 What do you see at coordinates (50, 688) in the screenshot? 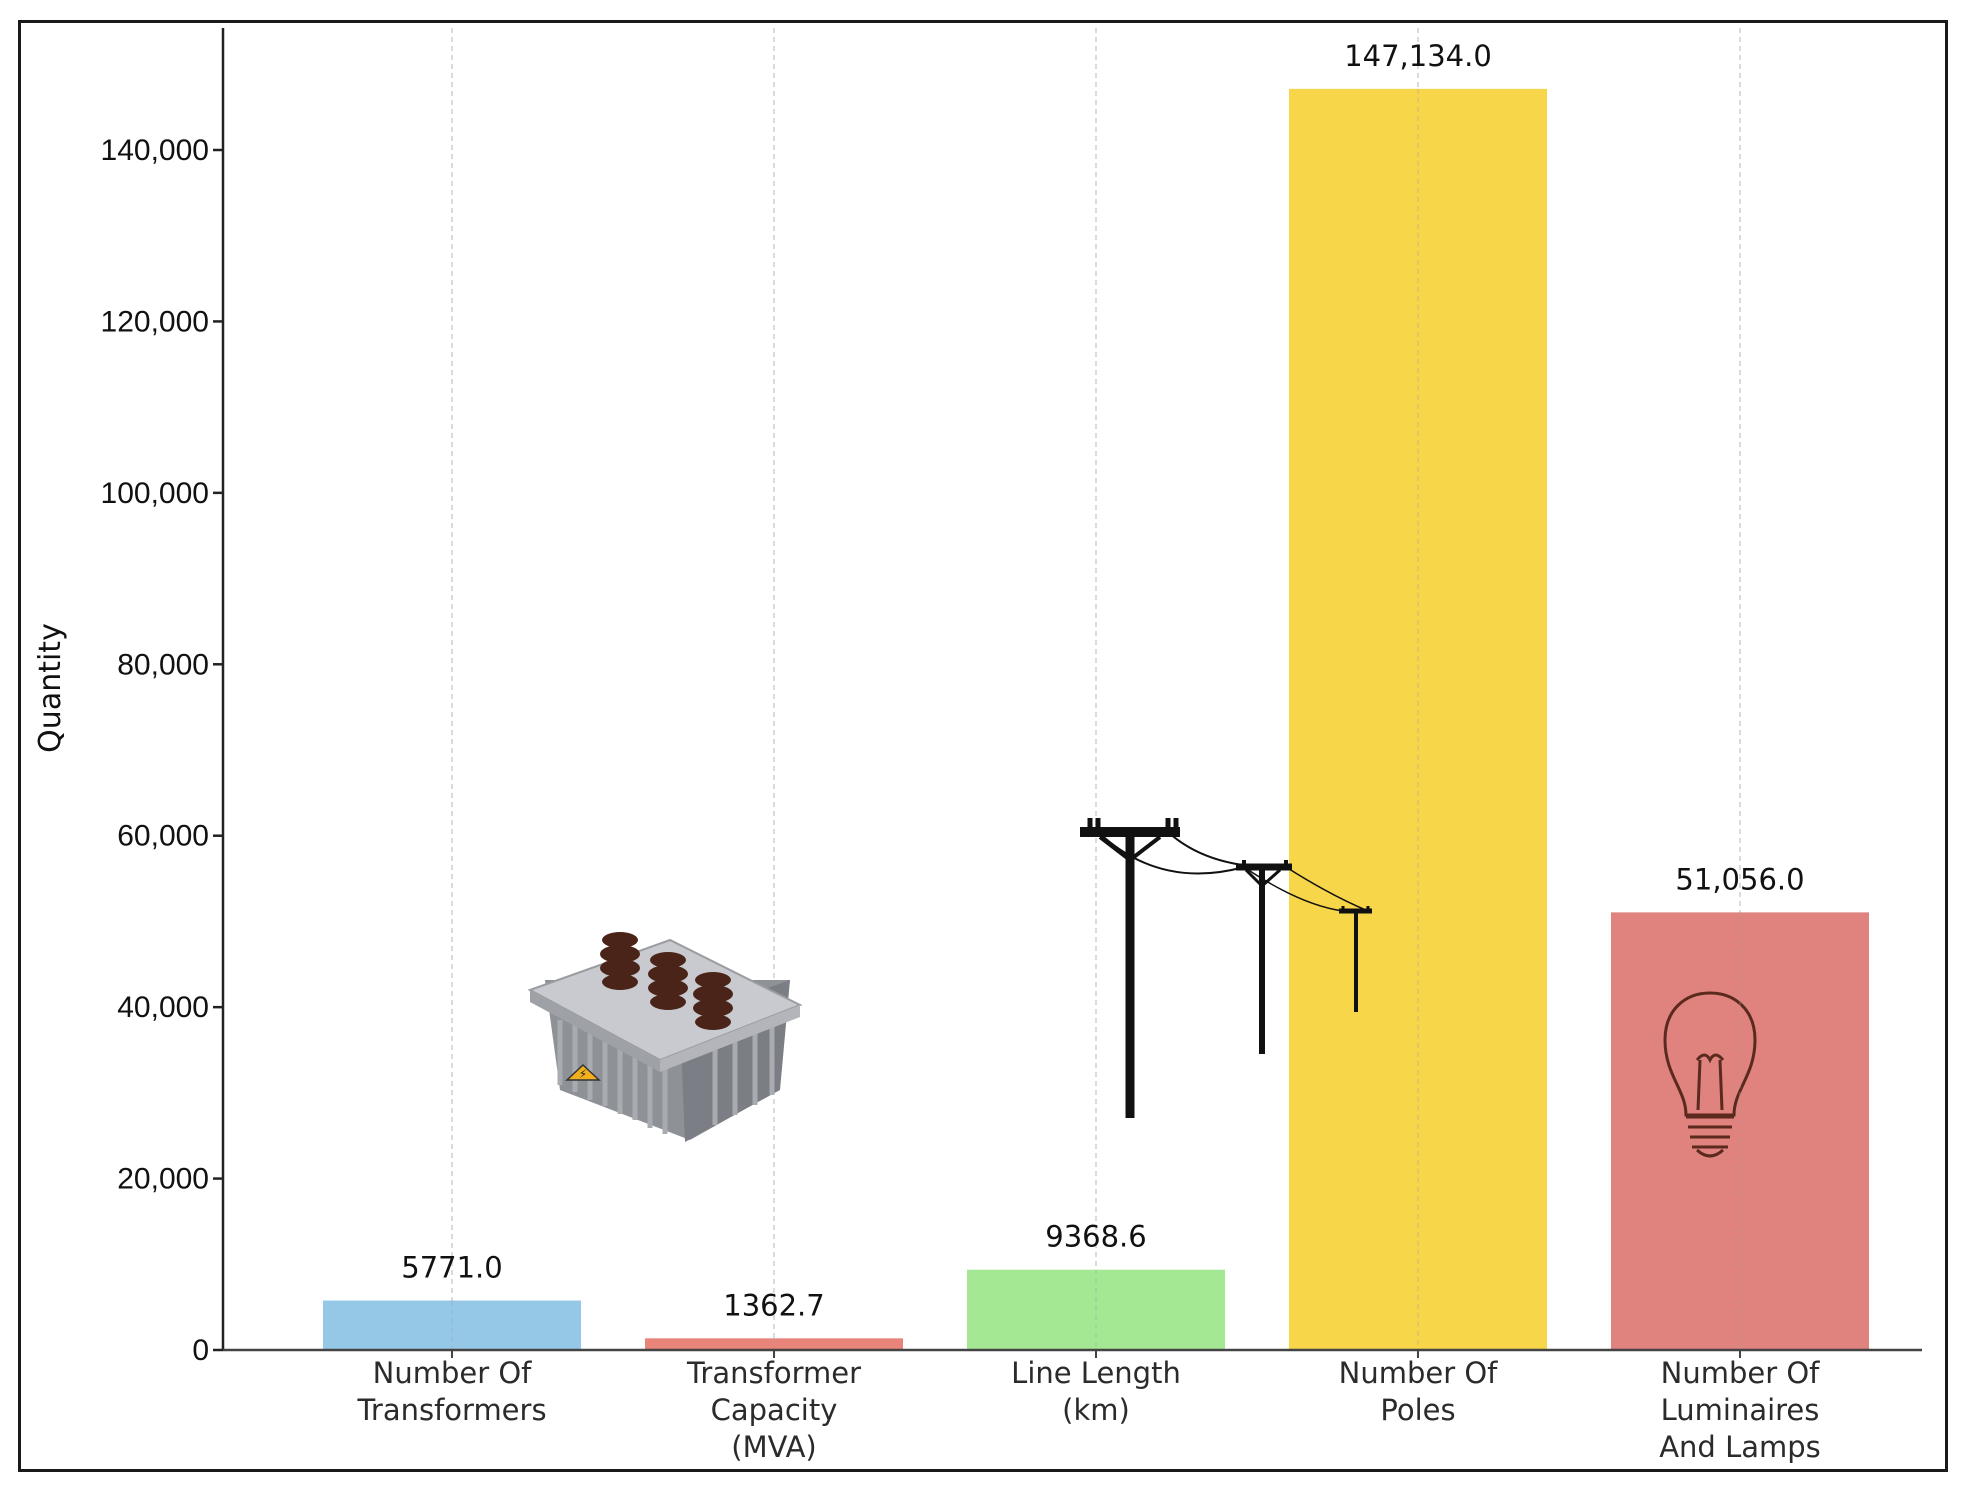
I see `y-axis-title: Quantity` at bounding box center [50, 688].